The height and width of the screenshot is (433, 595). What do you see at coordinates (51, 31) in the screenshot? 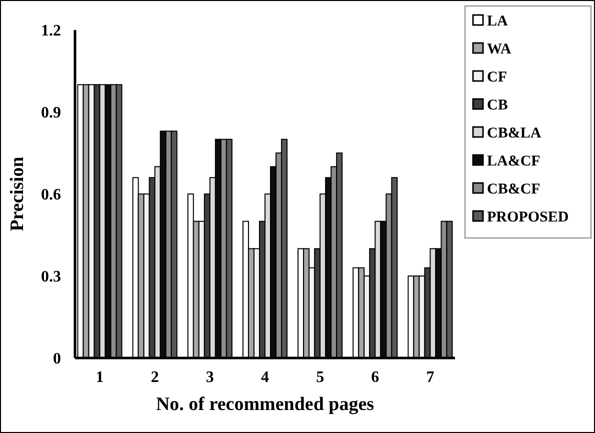
I see `y-tick-label: 1.2` at bounding box center [51, 31].